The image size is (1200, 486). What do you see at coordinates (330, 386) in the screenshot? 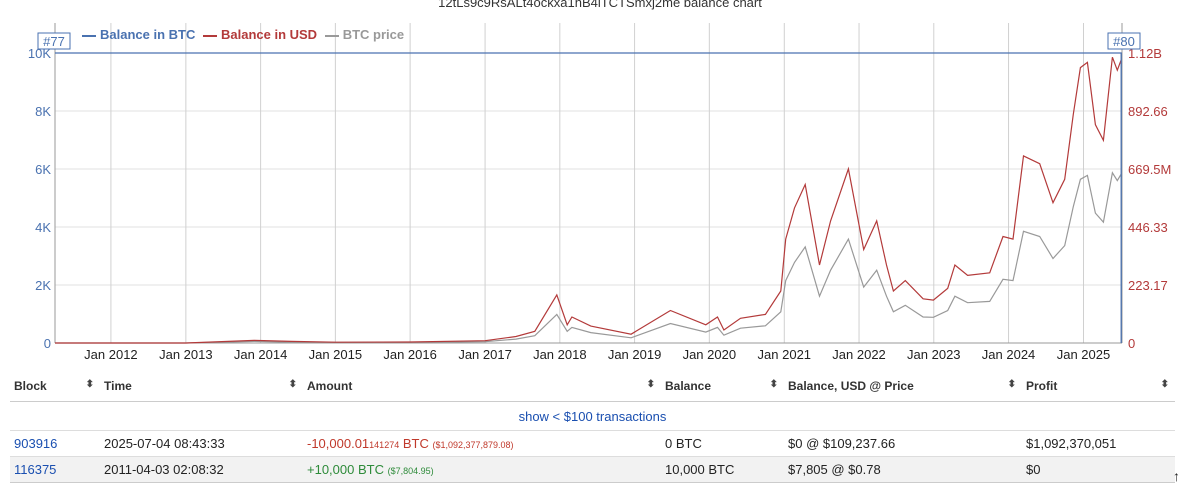
I see `header-label: Amount` at bounding box center [330, 386].